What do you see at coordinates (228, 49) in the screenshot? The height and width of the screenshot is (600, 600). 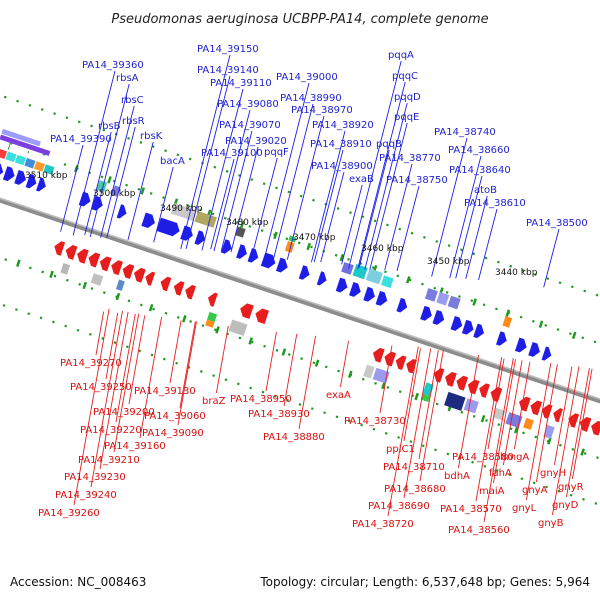 I see `forward-gene-label: PA14_39150` at bounding box center [228, 49].